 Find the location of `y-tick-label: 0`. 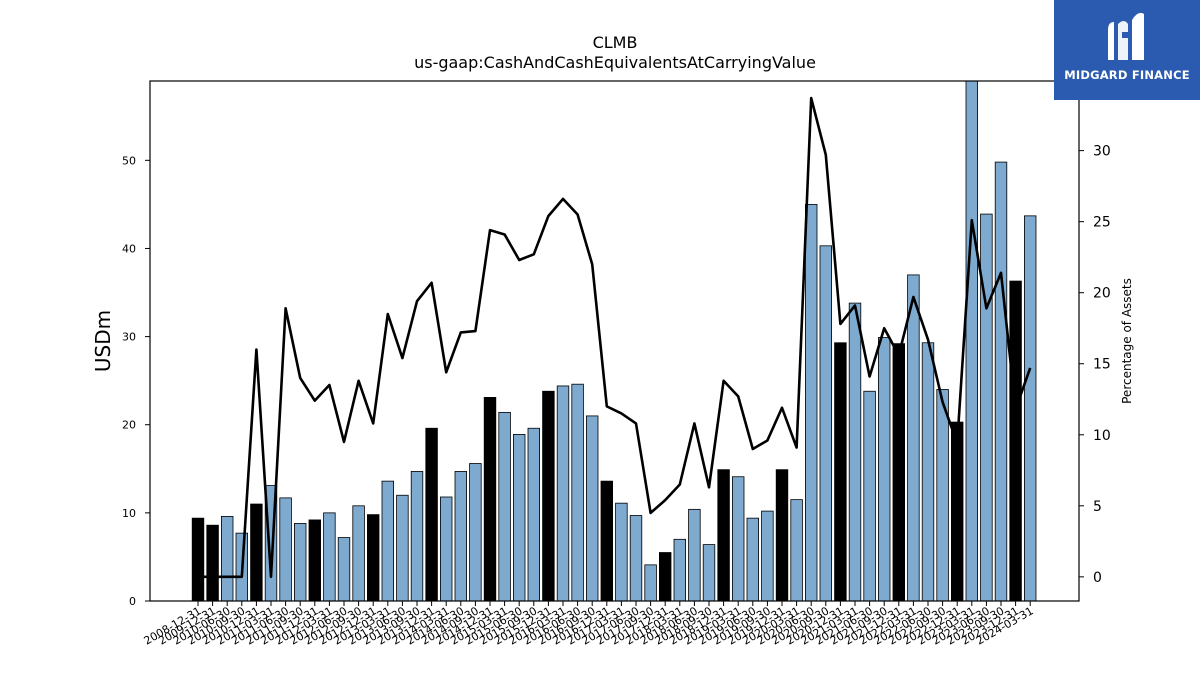

y-tick-label: 0 is located at coordinates (132, 601).